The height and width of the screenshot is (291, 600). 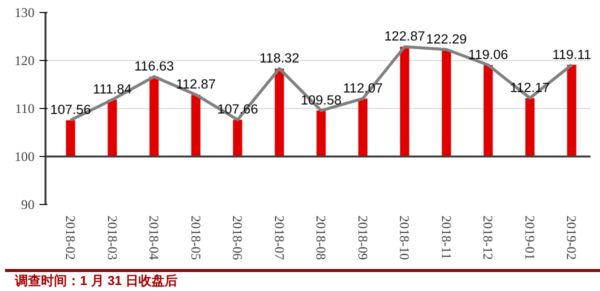 What do you see at coordinates (405, 36) in the screenshot?
I see `data-label: 122.87` at bounding box center [405, 36].